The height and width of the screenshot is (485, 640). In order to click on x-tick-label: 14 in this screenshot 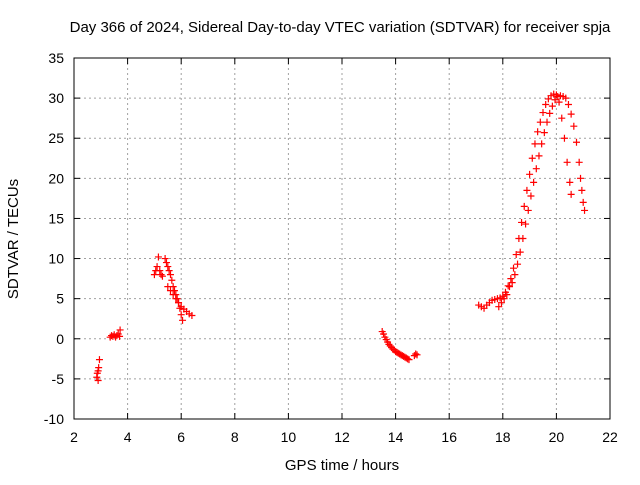, I will do `click(396, 437)`.